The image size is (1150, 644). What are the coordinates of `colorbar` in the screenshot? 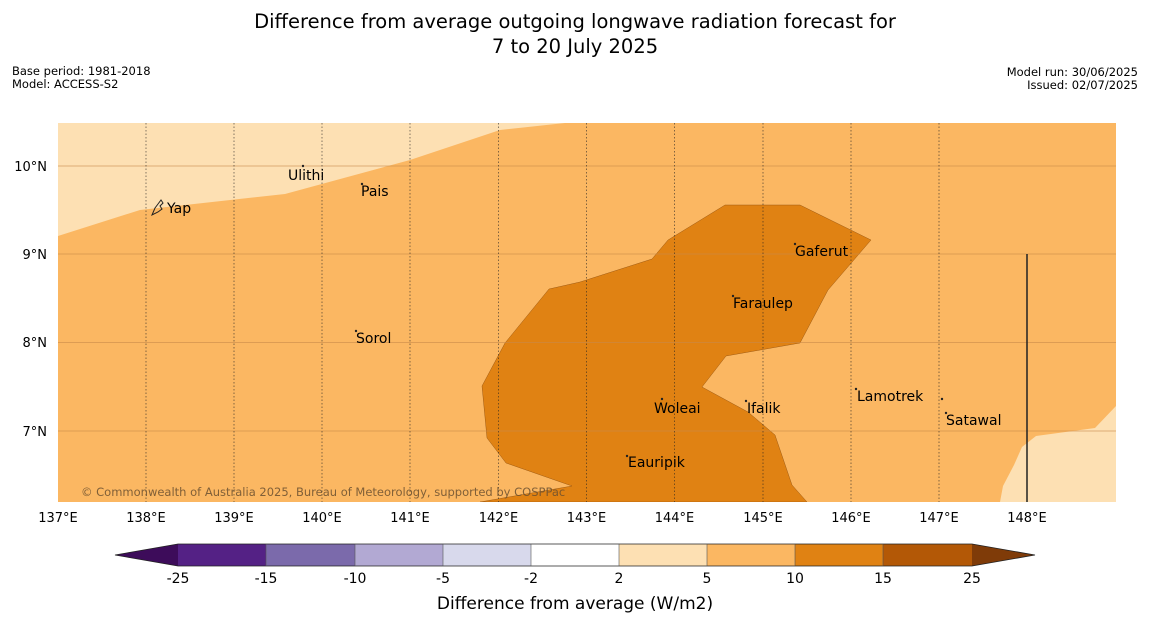 It's located at (575, 555).